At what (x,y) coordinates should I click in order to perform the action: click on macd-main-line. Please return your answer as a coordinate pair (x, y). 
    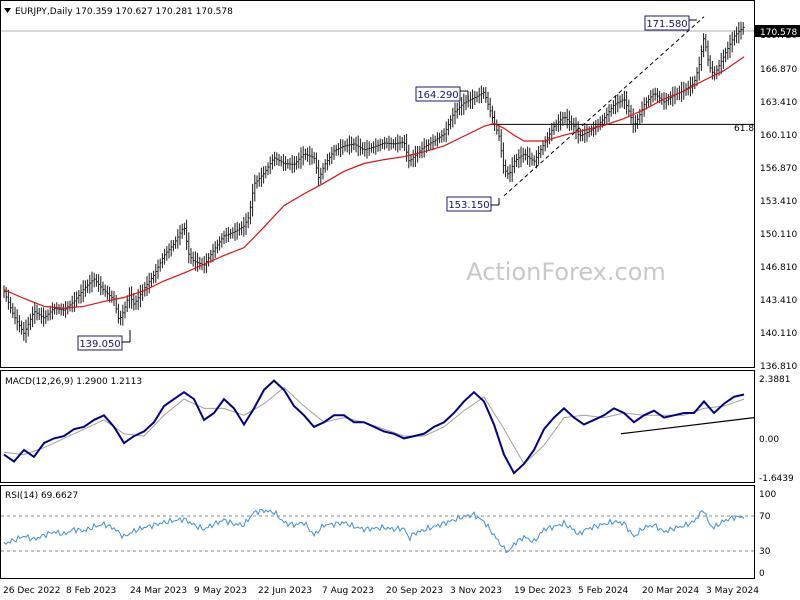
    Looking at the image, I should click on (374, 427).